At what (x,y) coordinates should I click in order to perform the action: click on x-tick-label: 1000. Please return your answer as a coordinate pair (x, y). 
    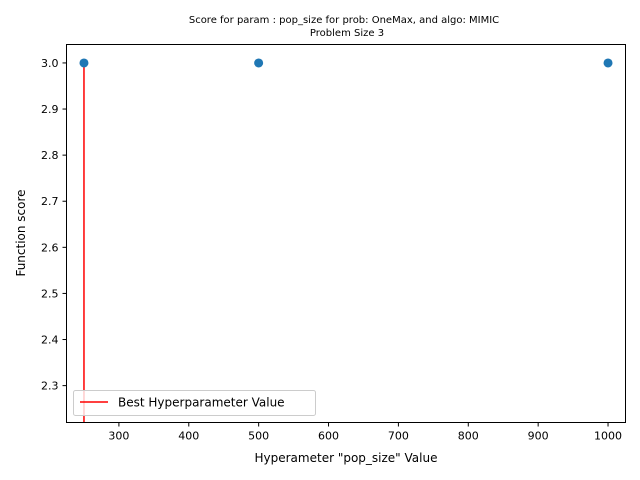
    Looking at the image, I should click on (608, 436).